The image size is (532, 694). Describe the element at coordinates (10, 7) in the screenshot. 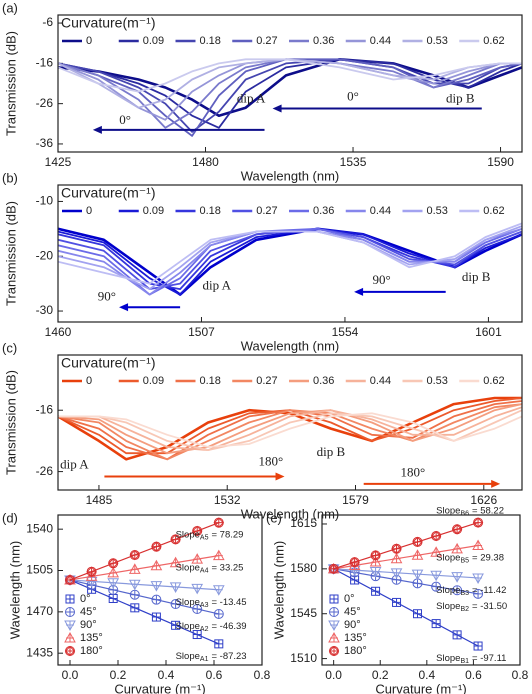

I see `panel-label: (a)` at that location.